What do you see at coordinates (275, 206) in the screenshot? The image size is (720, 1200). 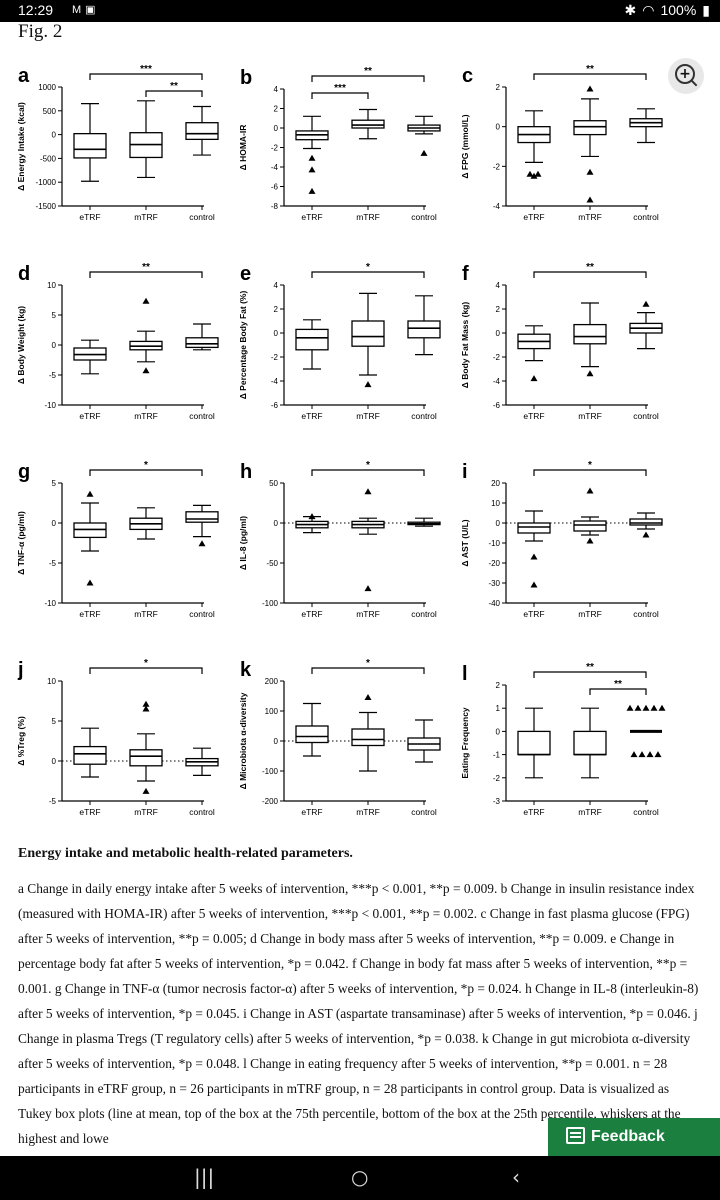 I see `y-tick-label: -8` at bounding box center [275, 206].